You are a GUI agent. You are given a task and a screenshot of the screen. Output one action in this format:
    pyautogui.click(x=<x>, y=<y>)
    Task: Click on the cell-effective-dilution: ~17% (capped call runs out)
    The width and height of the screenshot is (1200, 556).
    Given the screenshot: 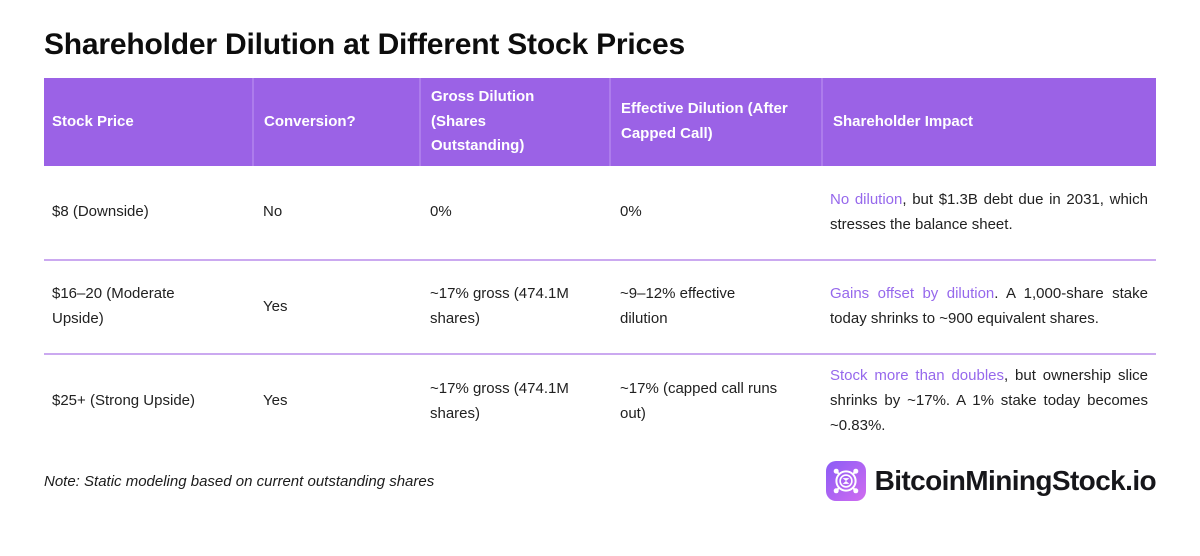 What is the action you would take?
    pyautogui.click(x=716, y=400)
    